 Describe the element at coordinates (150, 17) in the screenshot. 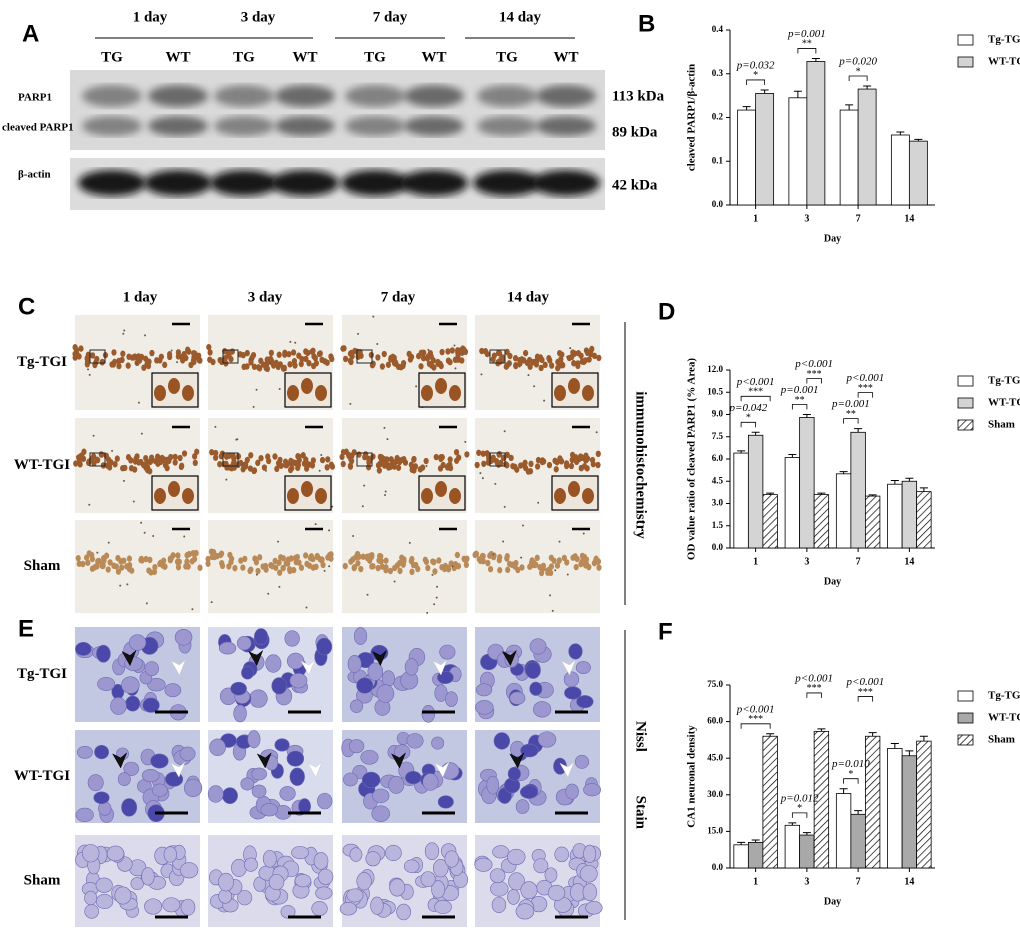

I see `blot-day-label: 1 day` at that location.